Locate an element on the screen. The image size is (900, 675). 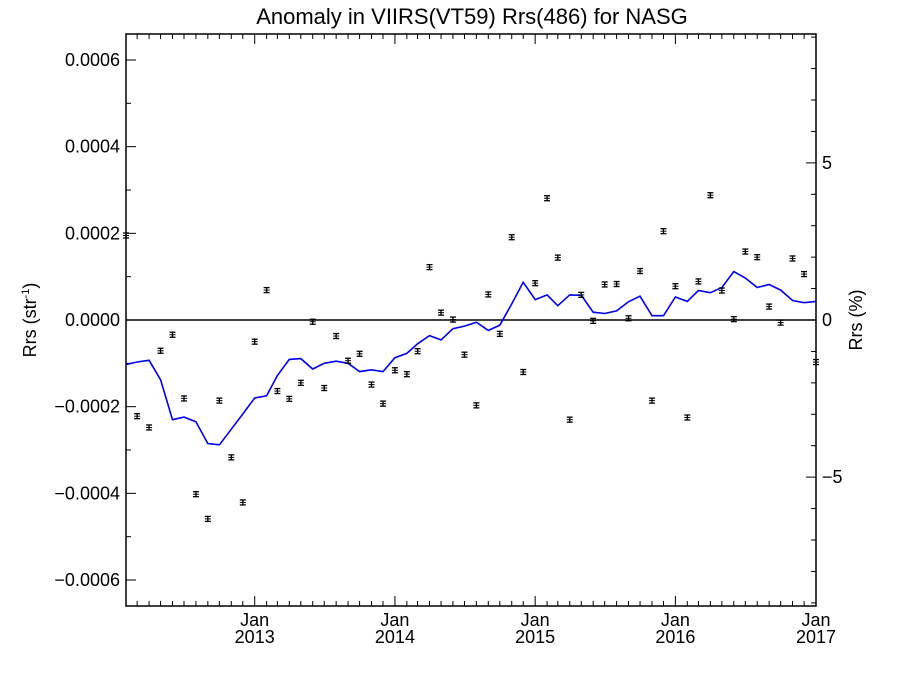
y-tick-label: 0.0004 is located at coordinates (92, 147).